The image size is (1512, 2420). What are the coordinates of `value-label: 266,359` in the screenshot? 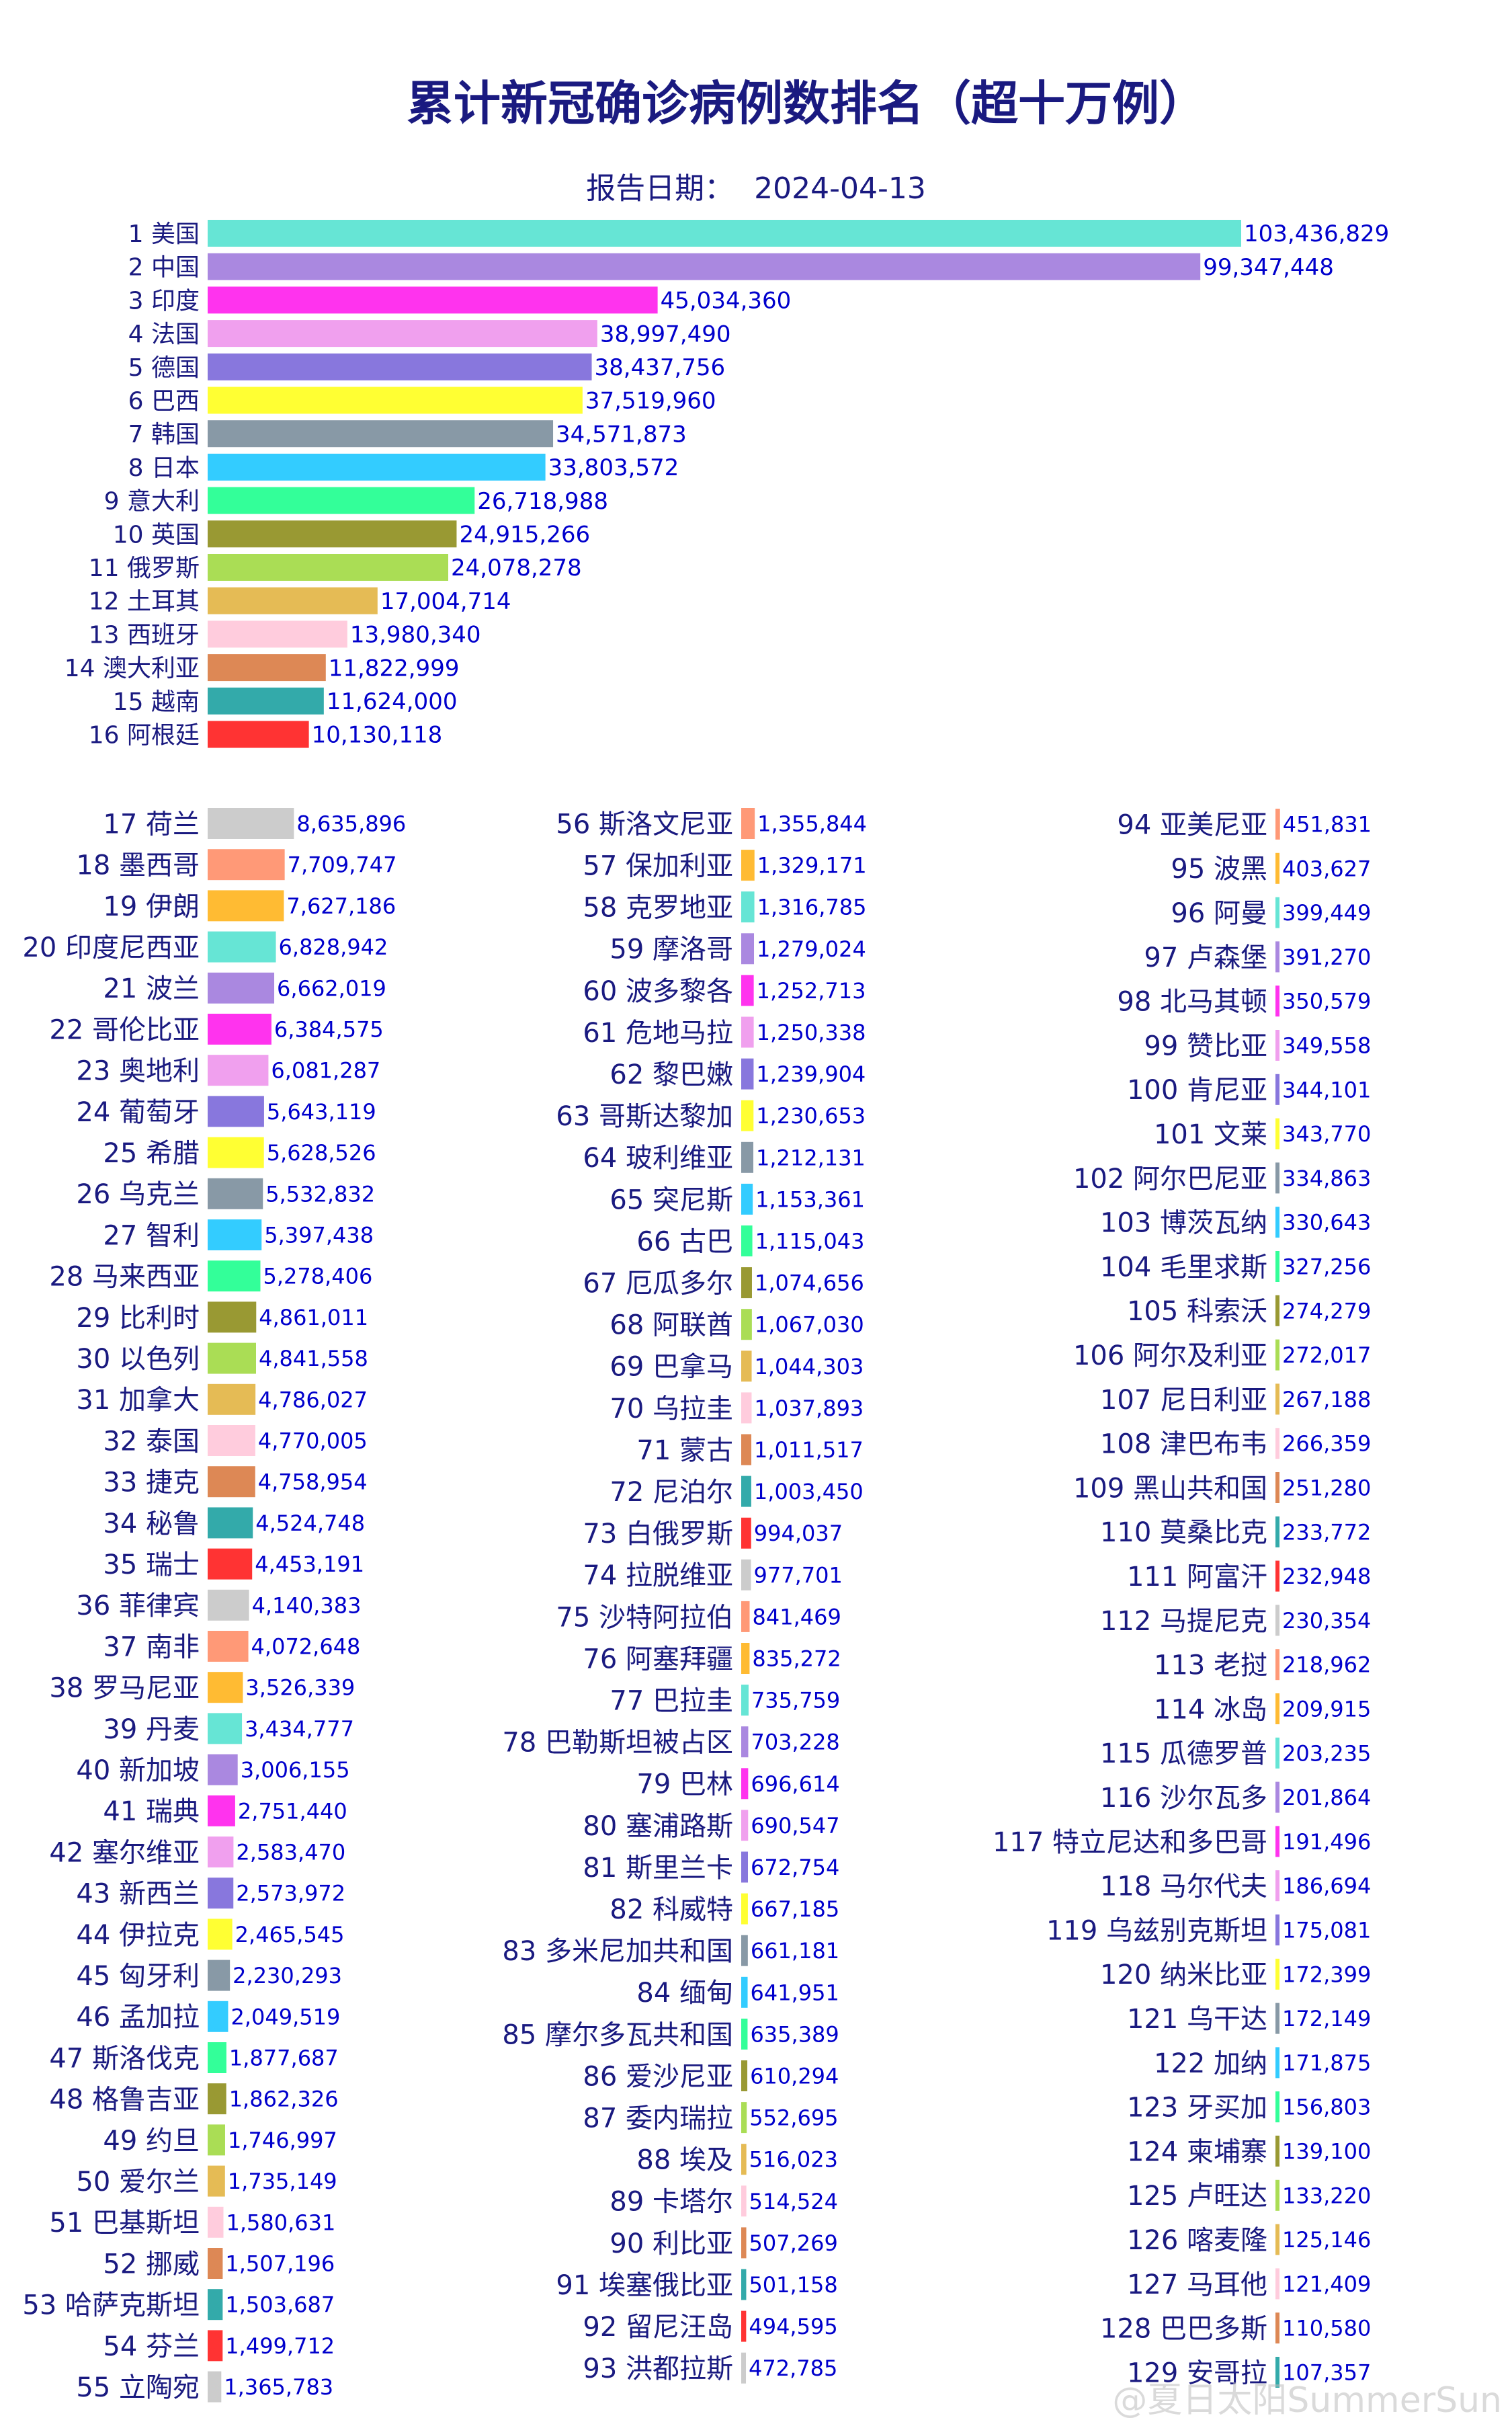 It's located at (1327, 1444).